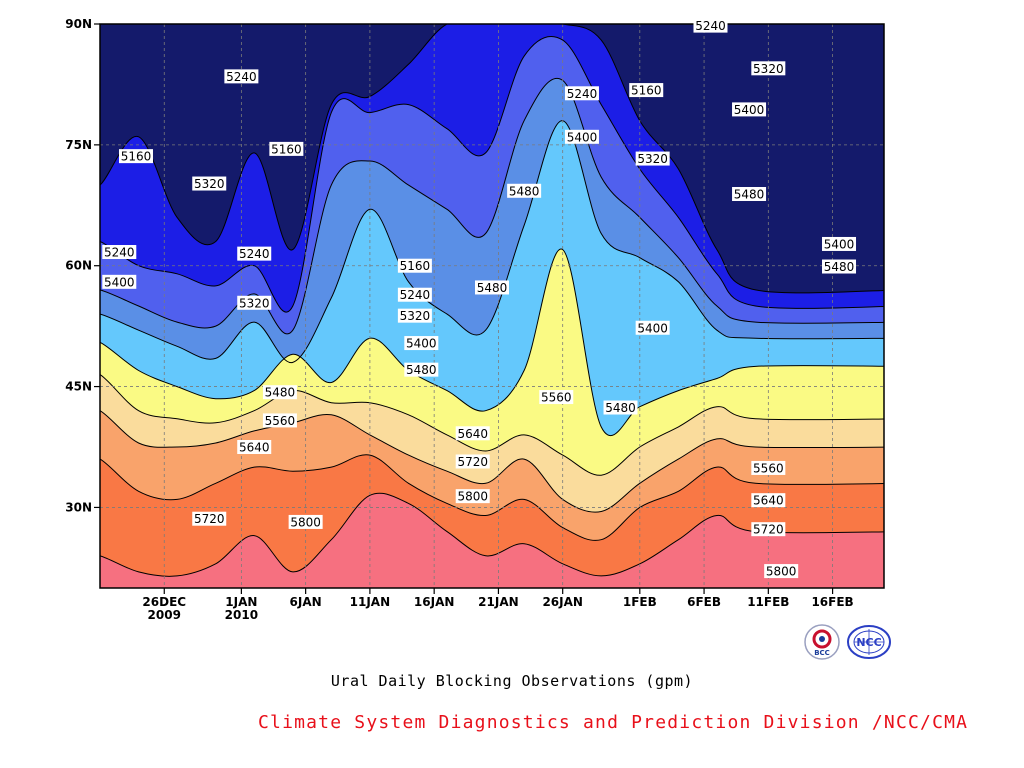 The image size is (1024, 768). What do you see at coordinates (512, 681) in the screenshot?
I see `chart-title: Ural Daily Blocking Observations (gpm)` at bounding box center [512, 681].